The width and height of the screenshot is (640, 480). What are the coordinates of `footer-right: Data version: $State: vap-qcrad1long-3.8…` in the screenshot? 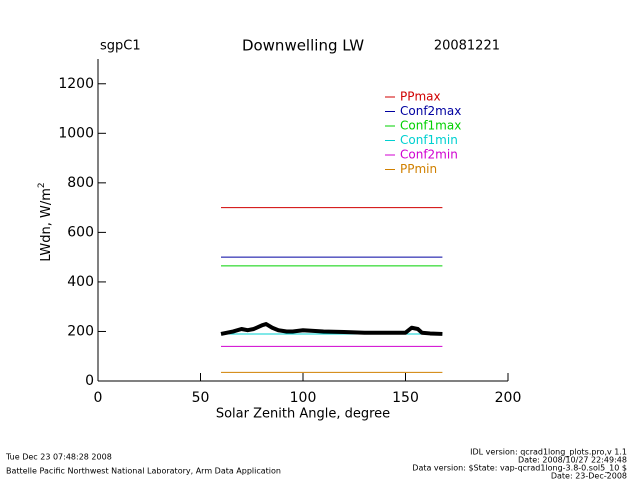 It's located at (519, 468).